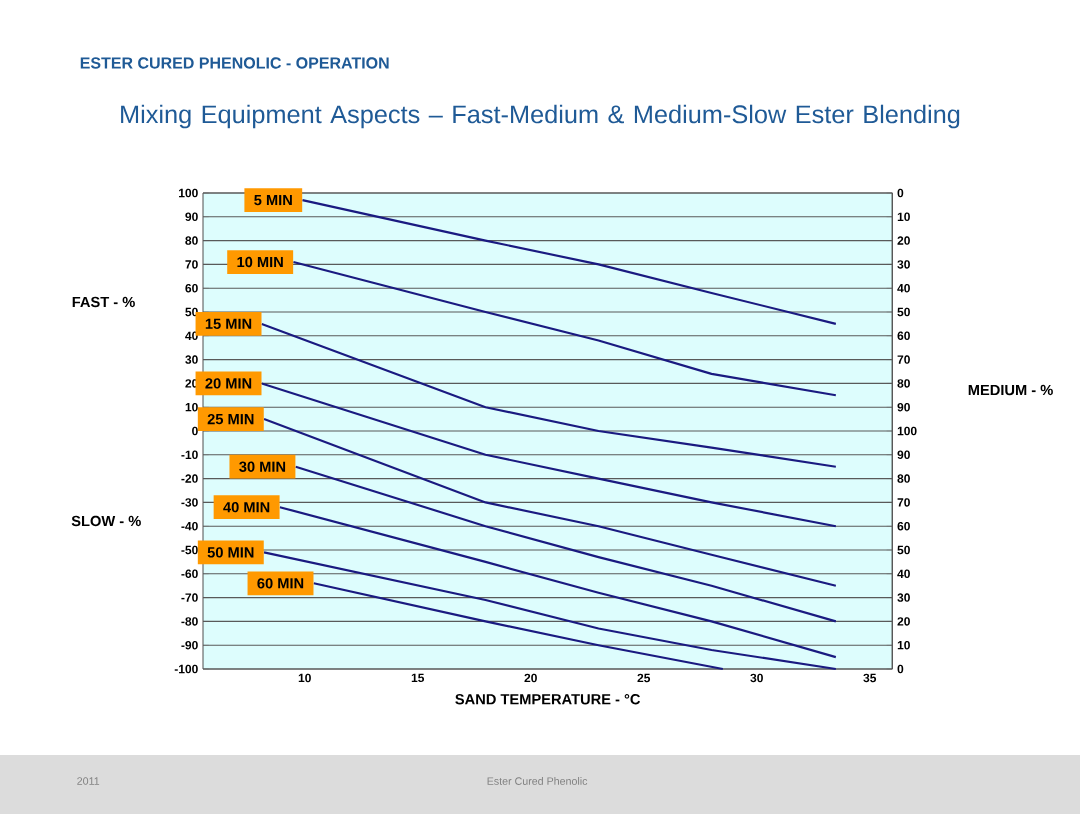 This screenshot has width=1080, height=814. Describe the element at coordinates (191, 240) in the screenshot. I see `y-tick-label: 80` at that location.